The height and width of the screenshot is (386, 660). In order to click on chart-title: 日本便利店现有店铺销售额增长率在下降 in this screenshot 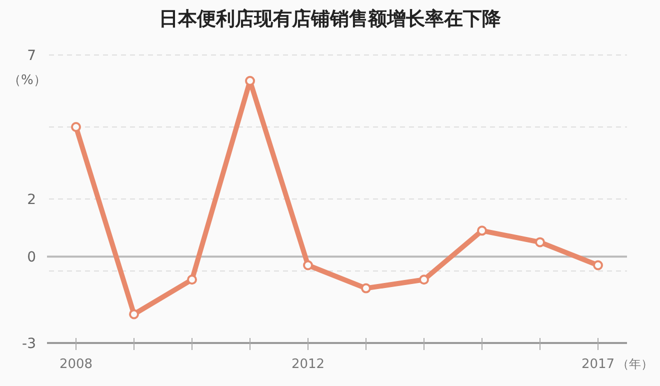, I will do `click(330, 19)`.